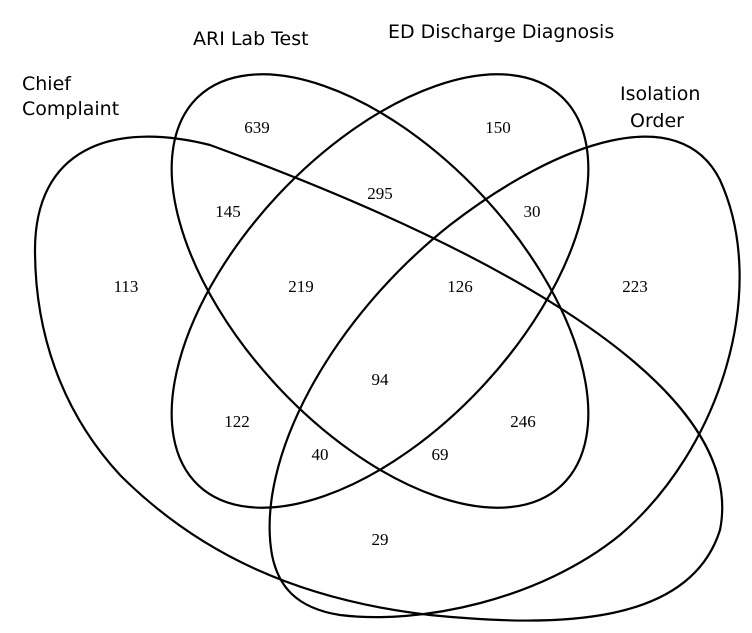  What do you see at coordinates (381, 379) in the screenshot?
I see `count-all-four: 94` at bounding box center [381, 379].